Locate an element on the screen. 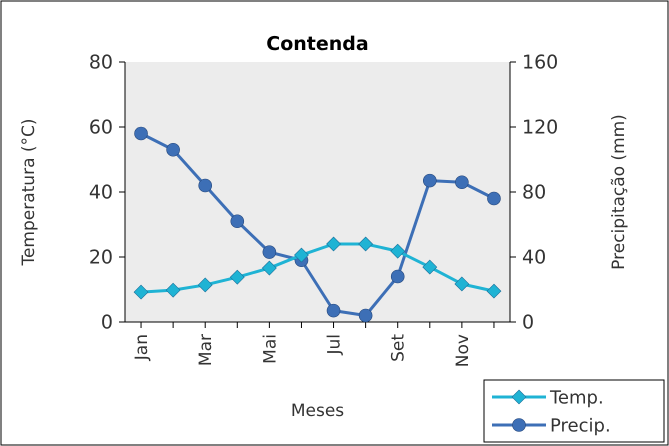 The height and width of the screenshot is (446, 669). y2-axis-title: Precipitação (mm) is located at coordinates (619, 192).